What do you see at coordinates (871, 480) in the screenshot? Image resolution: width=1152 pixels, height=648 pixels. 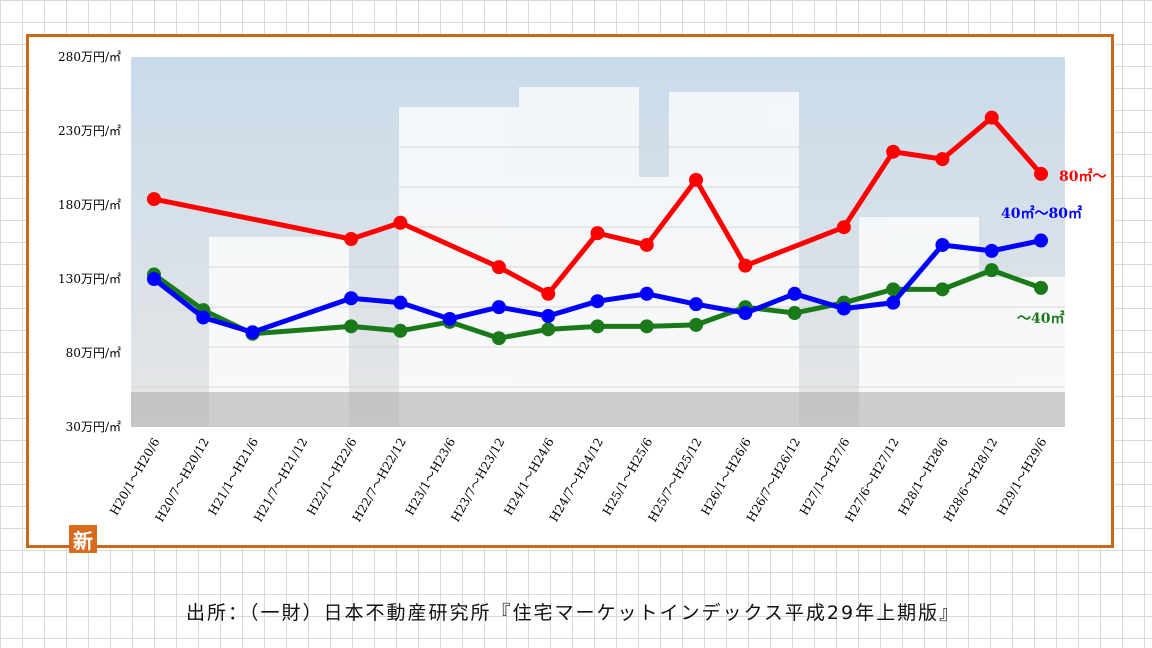 I see `x-tick-label: H27/6〜H27/12` at bounding box center [871, 480].